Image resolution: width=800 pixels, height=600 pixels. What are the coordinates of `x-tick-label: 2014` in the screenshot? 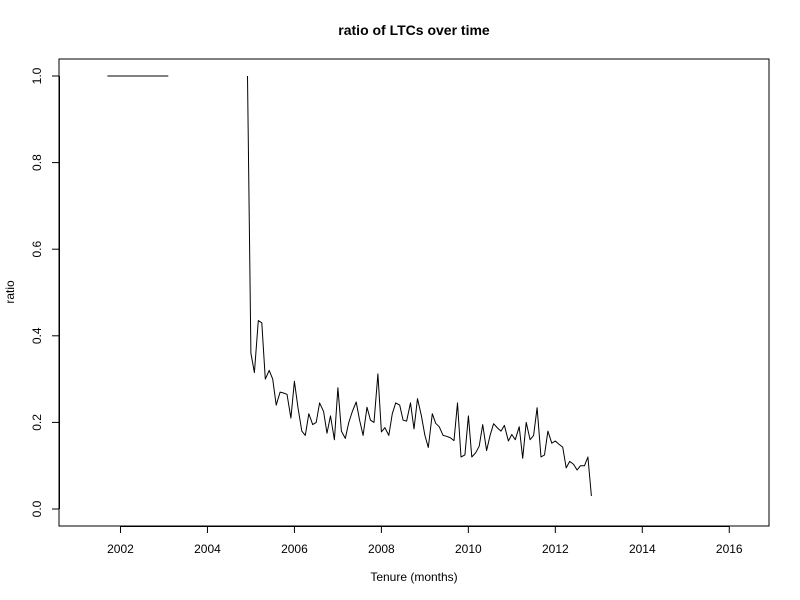 It's located at (642, 549).